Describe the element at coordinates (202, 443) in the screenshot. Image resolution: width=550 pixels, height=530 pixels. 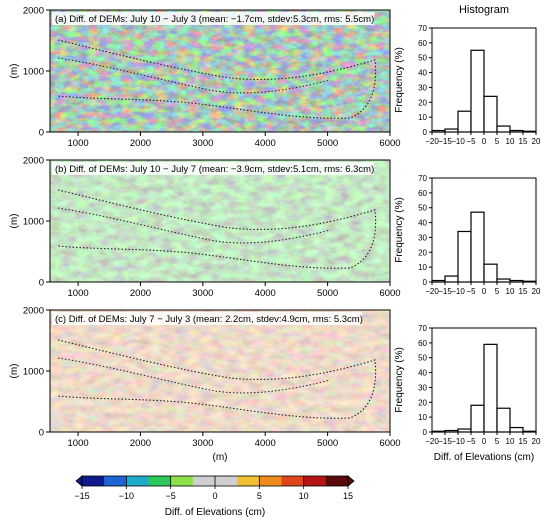
I see `map-c-xtick-label: 3000` at that location.